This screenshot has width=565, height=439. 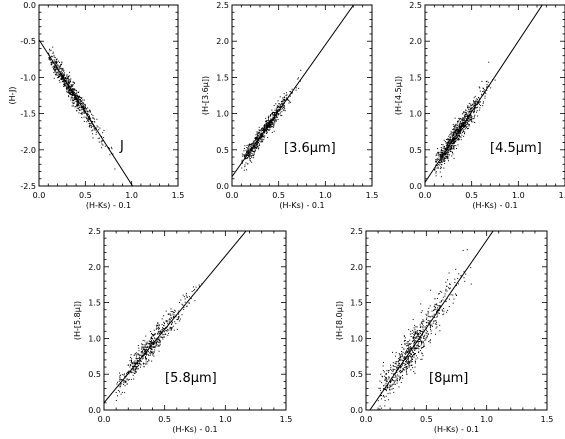 I want to click on y-axis-label: (H-[3.6μ]), so click(x=205, y=95).